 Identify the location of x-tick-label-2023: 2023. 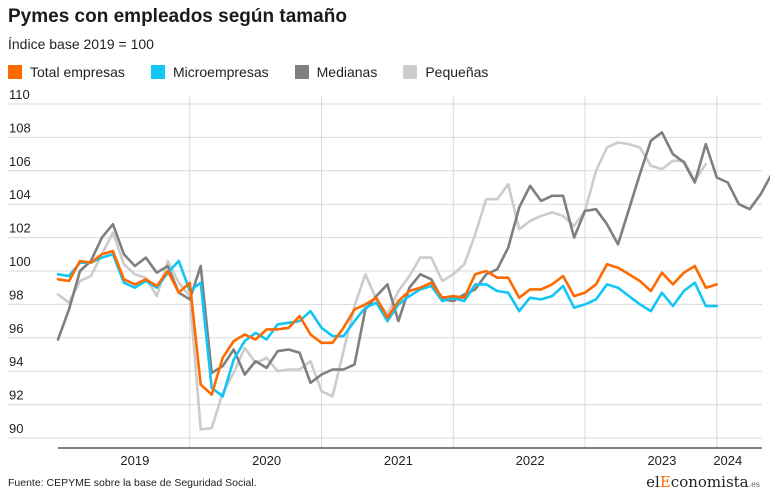
(661, 460).